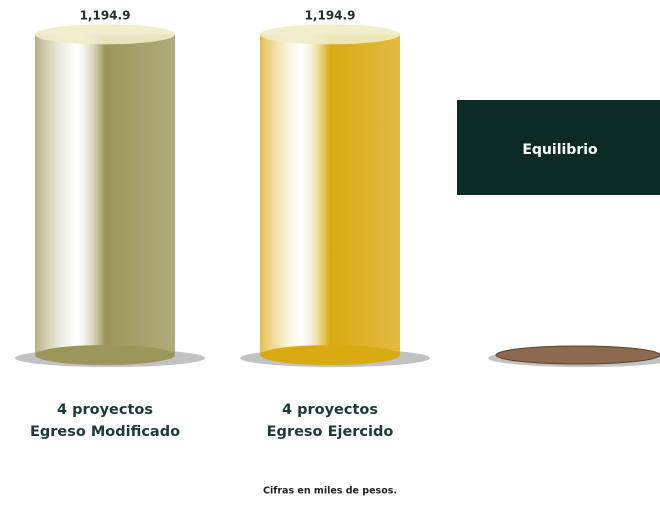  Describe the element at coordinates (577, 355) in the screenshot. I see `cylinder-disk` at that location.